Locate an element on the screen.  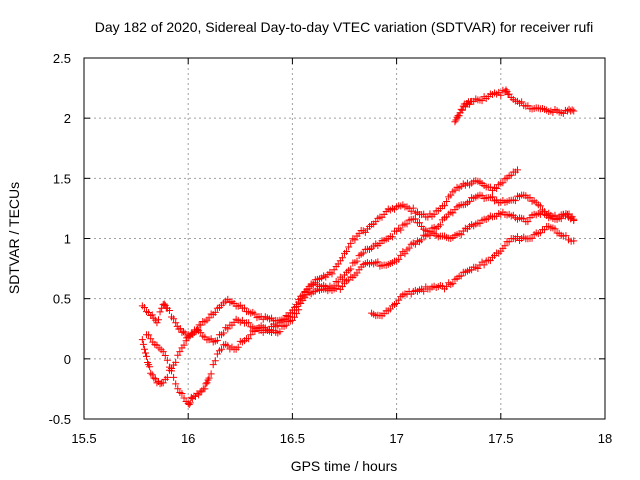
y-tick-label: 0.5 is located at coordinates (62, 299).